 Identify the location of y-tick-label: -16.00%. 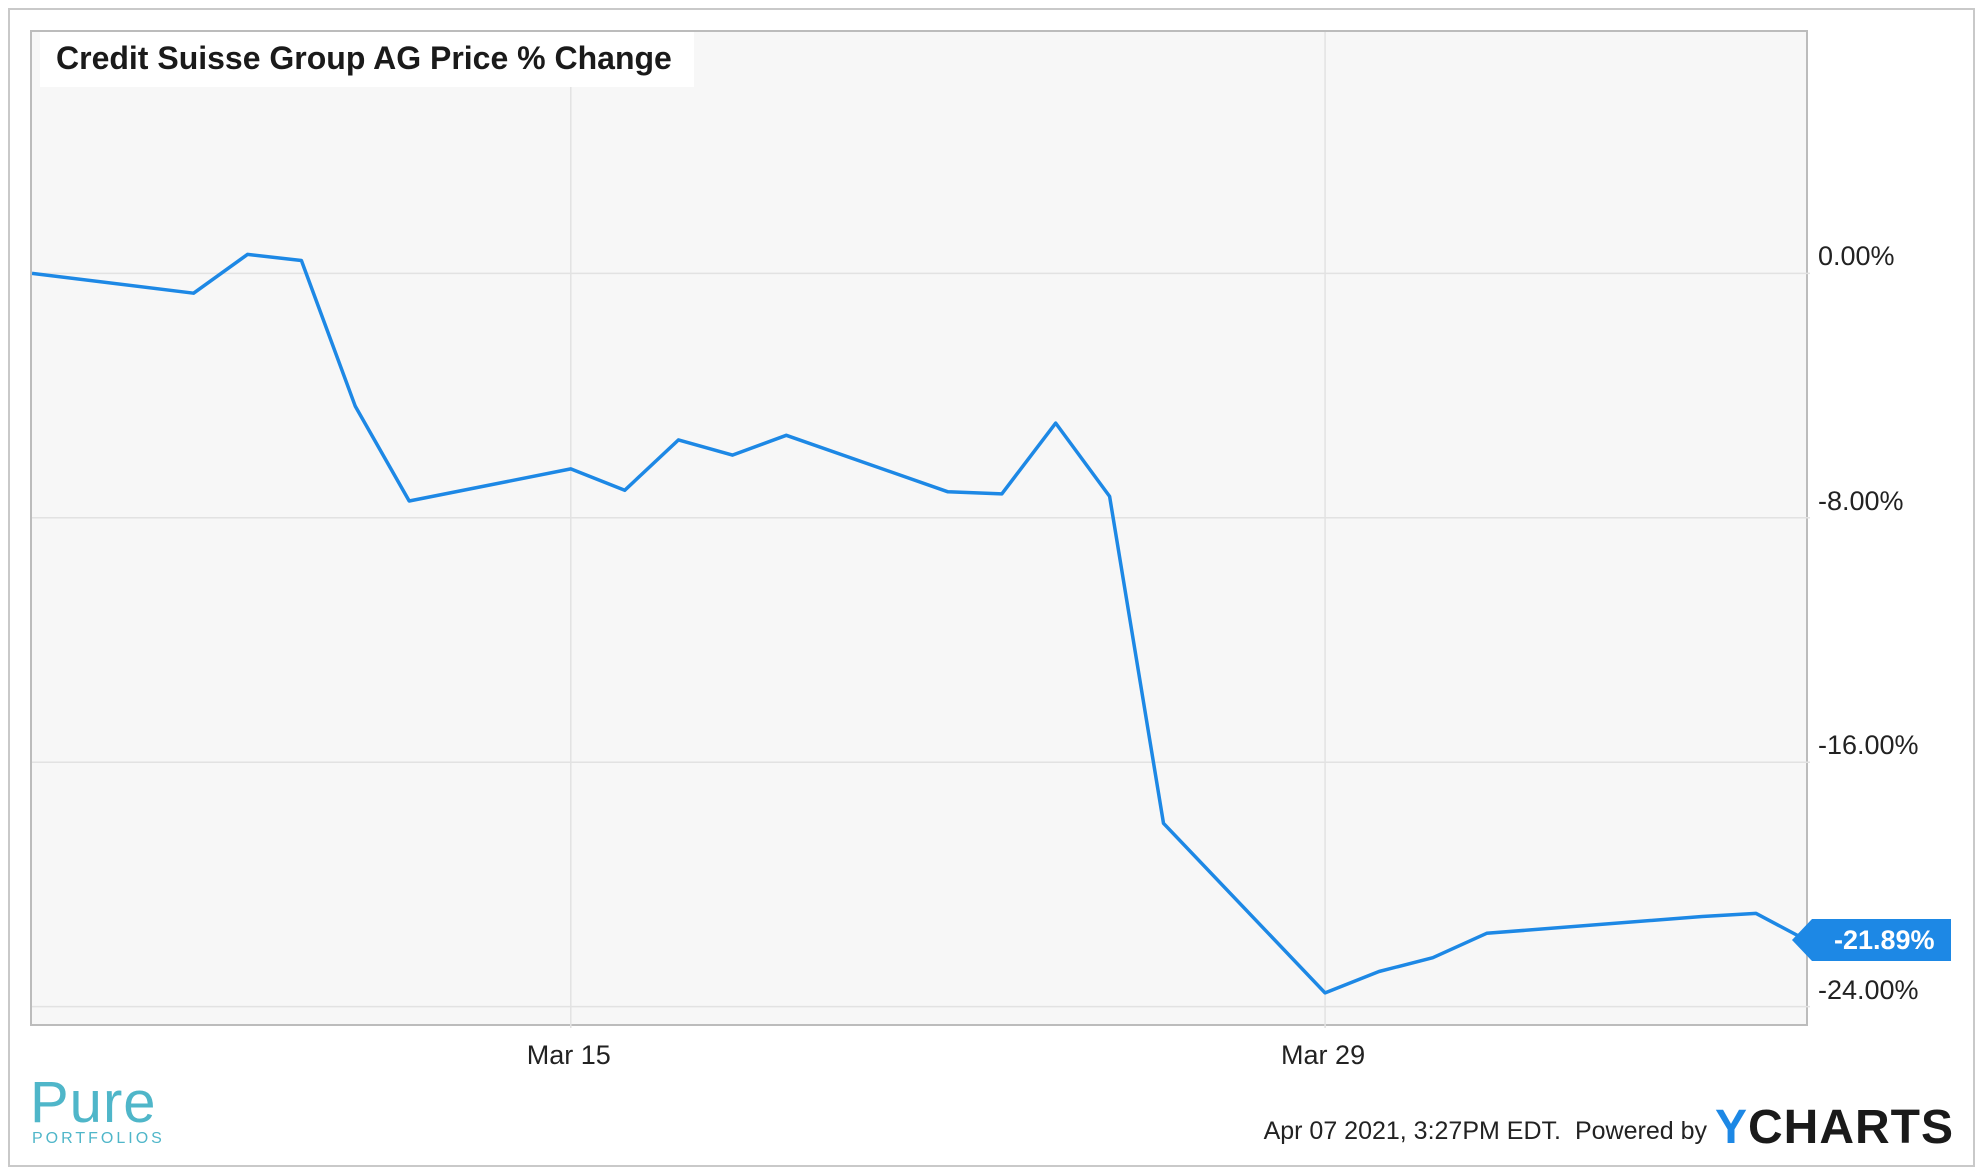
(1868, 745).